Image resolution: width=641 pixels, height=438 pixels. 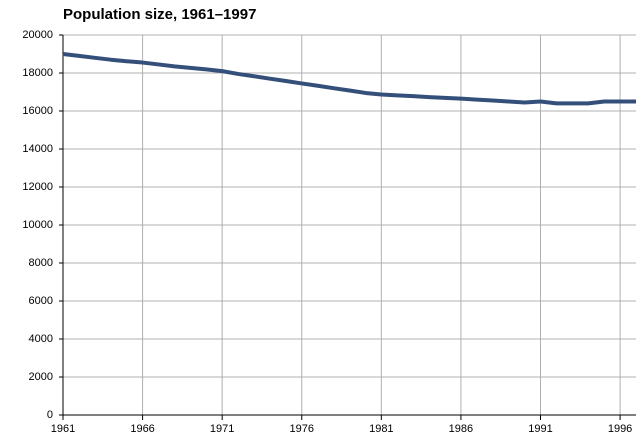 I want to click on x-tick-label: 1976, so click(x=302, y=429).